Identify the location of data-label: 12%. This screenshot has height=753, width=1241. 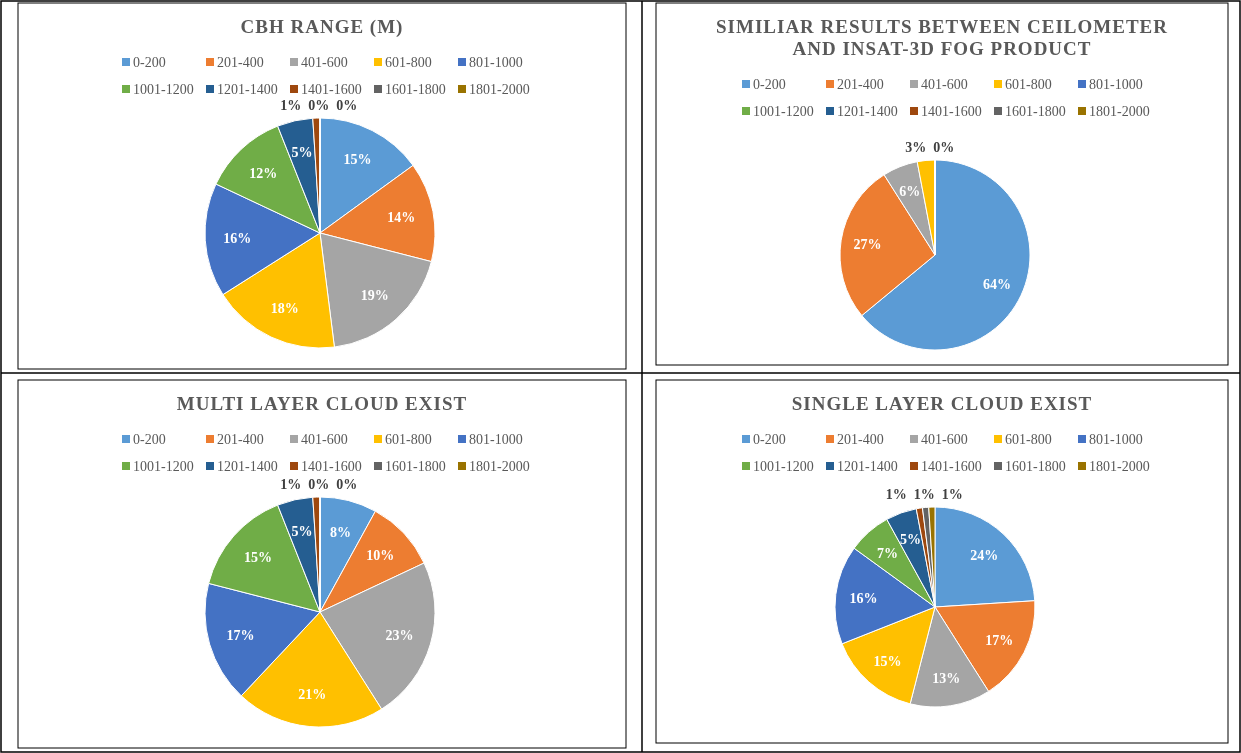
(263, 173).